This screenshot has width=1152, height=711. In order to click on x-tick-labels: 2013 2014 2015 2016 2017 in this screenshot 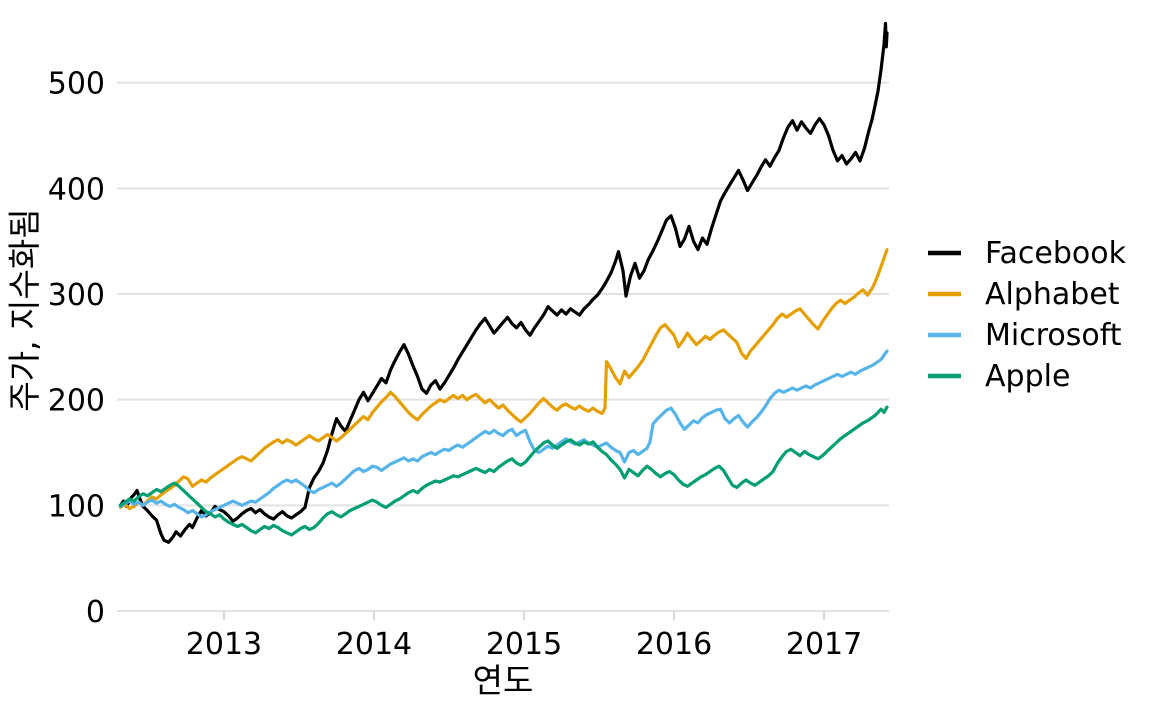, I will do `click(524, 644)`.